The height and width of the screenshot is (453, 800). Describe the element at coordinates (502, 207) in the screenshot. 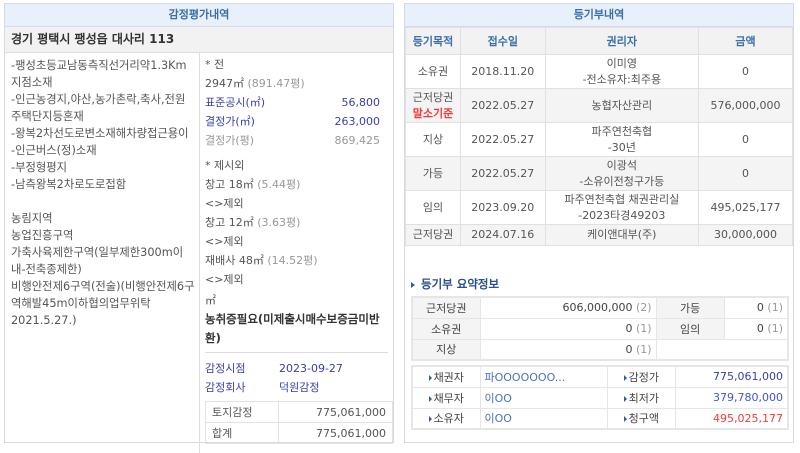

I see `date-cell: 2023.09.20` at that location.